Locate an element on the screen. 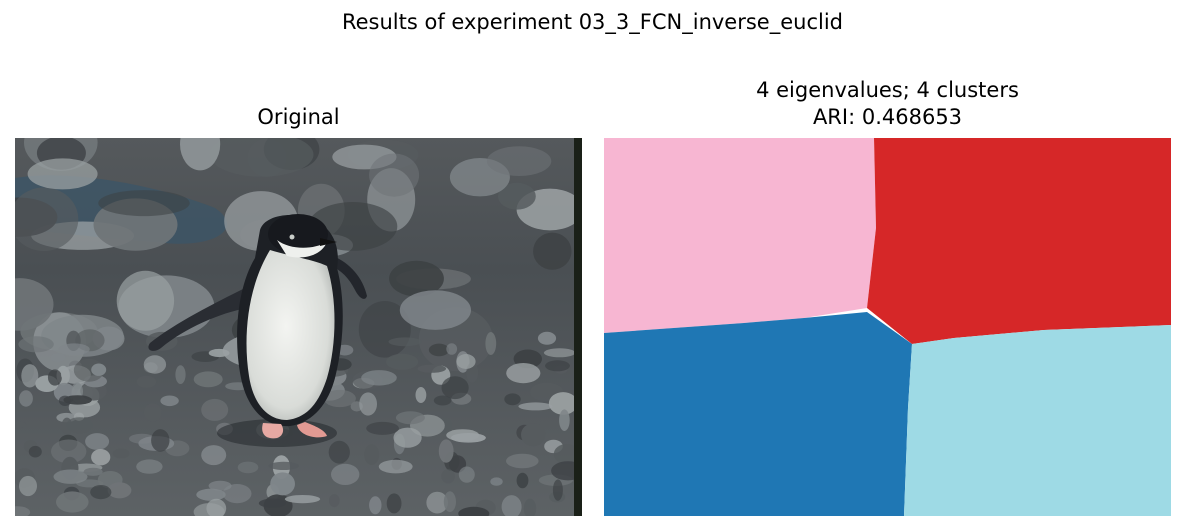 This screenshot has width=1185, height=531. penguin-beak is located at coordinates (328, 242).